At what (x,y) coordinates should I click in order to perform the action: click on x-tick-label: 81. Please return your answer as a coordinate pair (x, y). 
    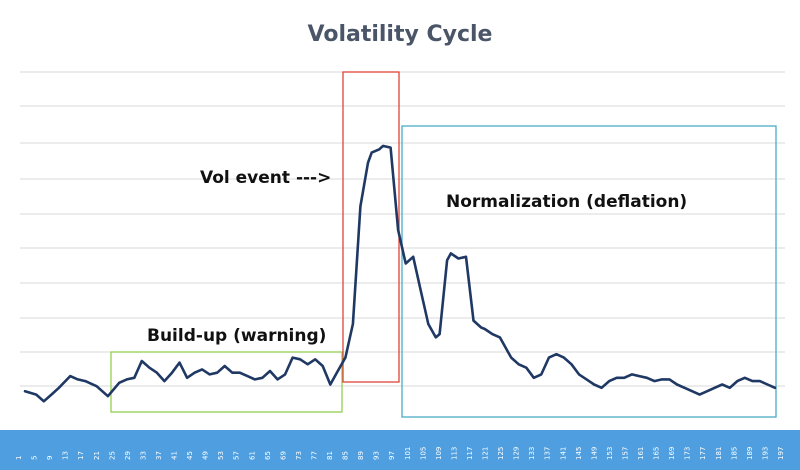
    Looking at the image, I should click on (330, 455).